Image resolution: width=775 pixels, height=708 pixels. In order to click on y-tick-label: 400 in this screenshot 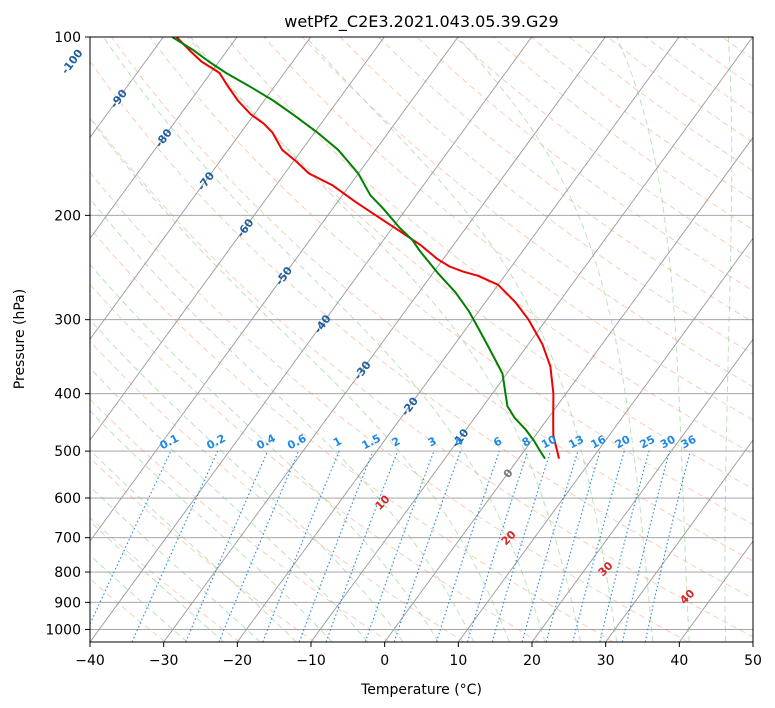, I will do `click(67, 395)`.